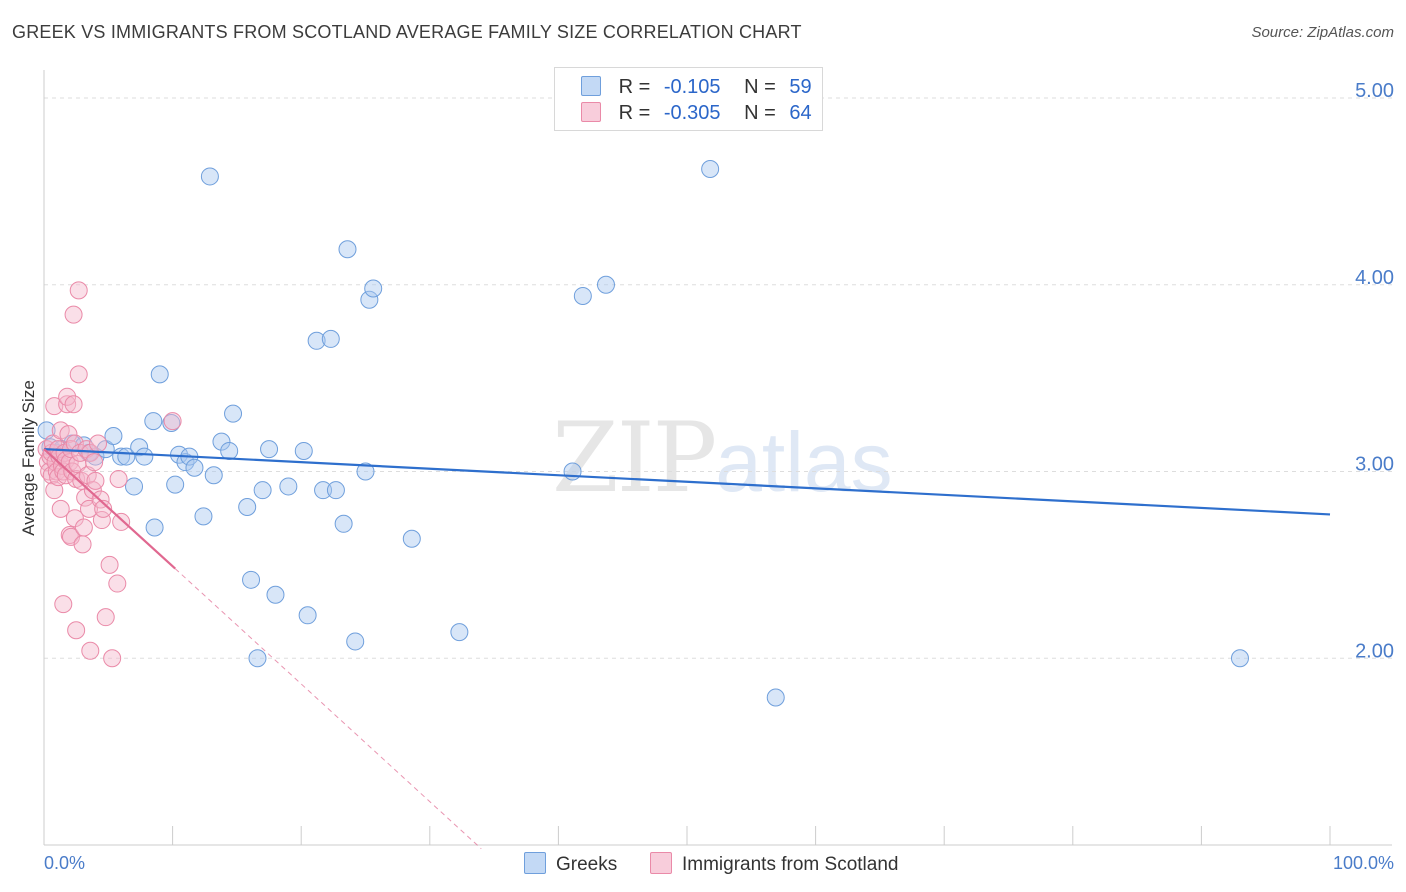 The image size is (1406, 892). I want to click on watermark: ZIPatlas, so click(722, 458).